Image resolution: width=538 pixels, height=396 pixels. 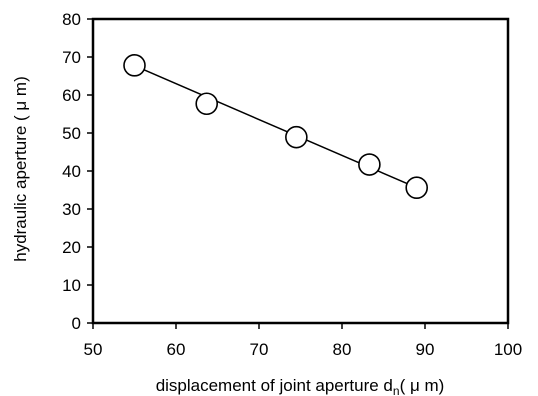 What do you see at coordinates (303, 341) in the screenshot?
I see `x-axis-ticks: 50 60 70 80 90 100` at bounding box center [303, 341].